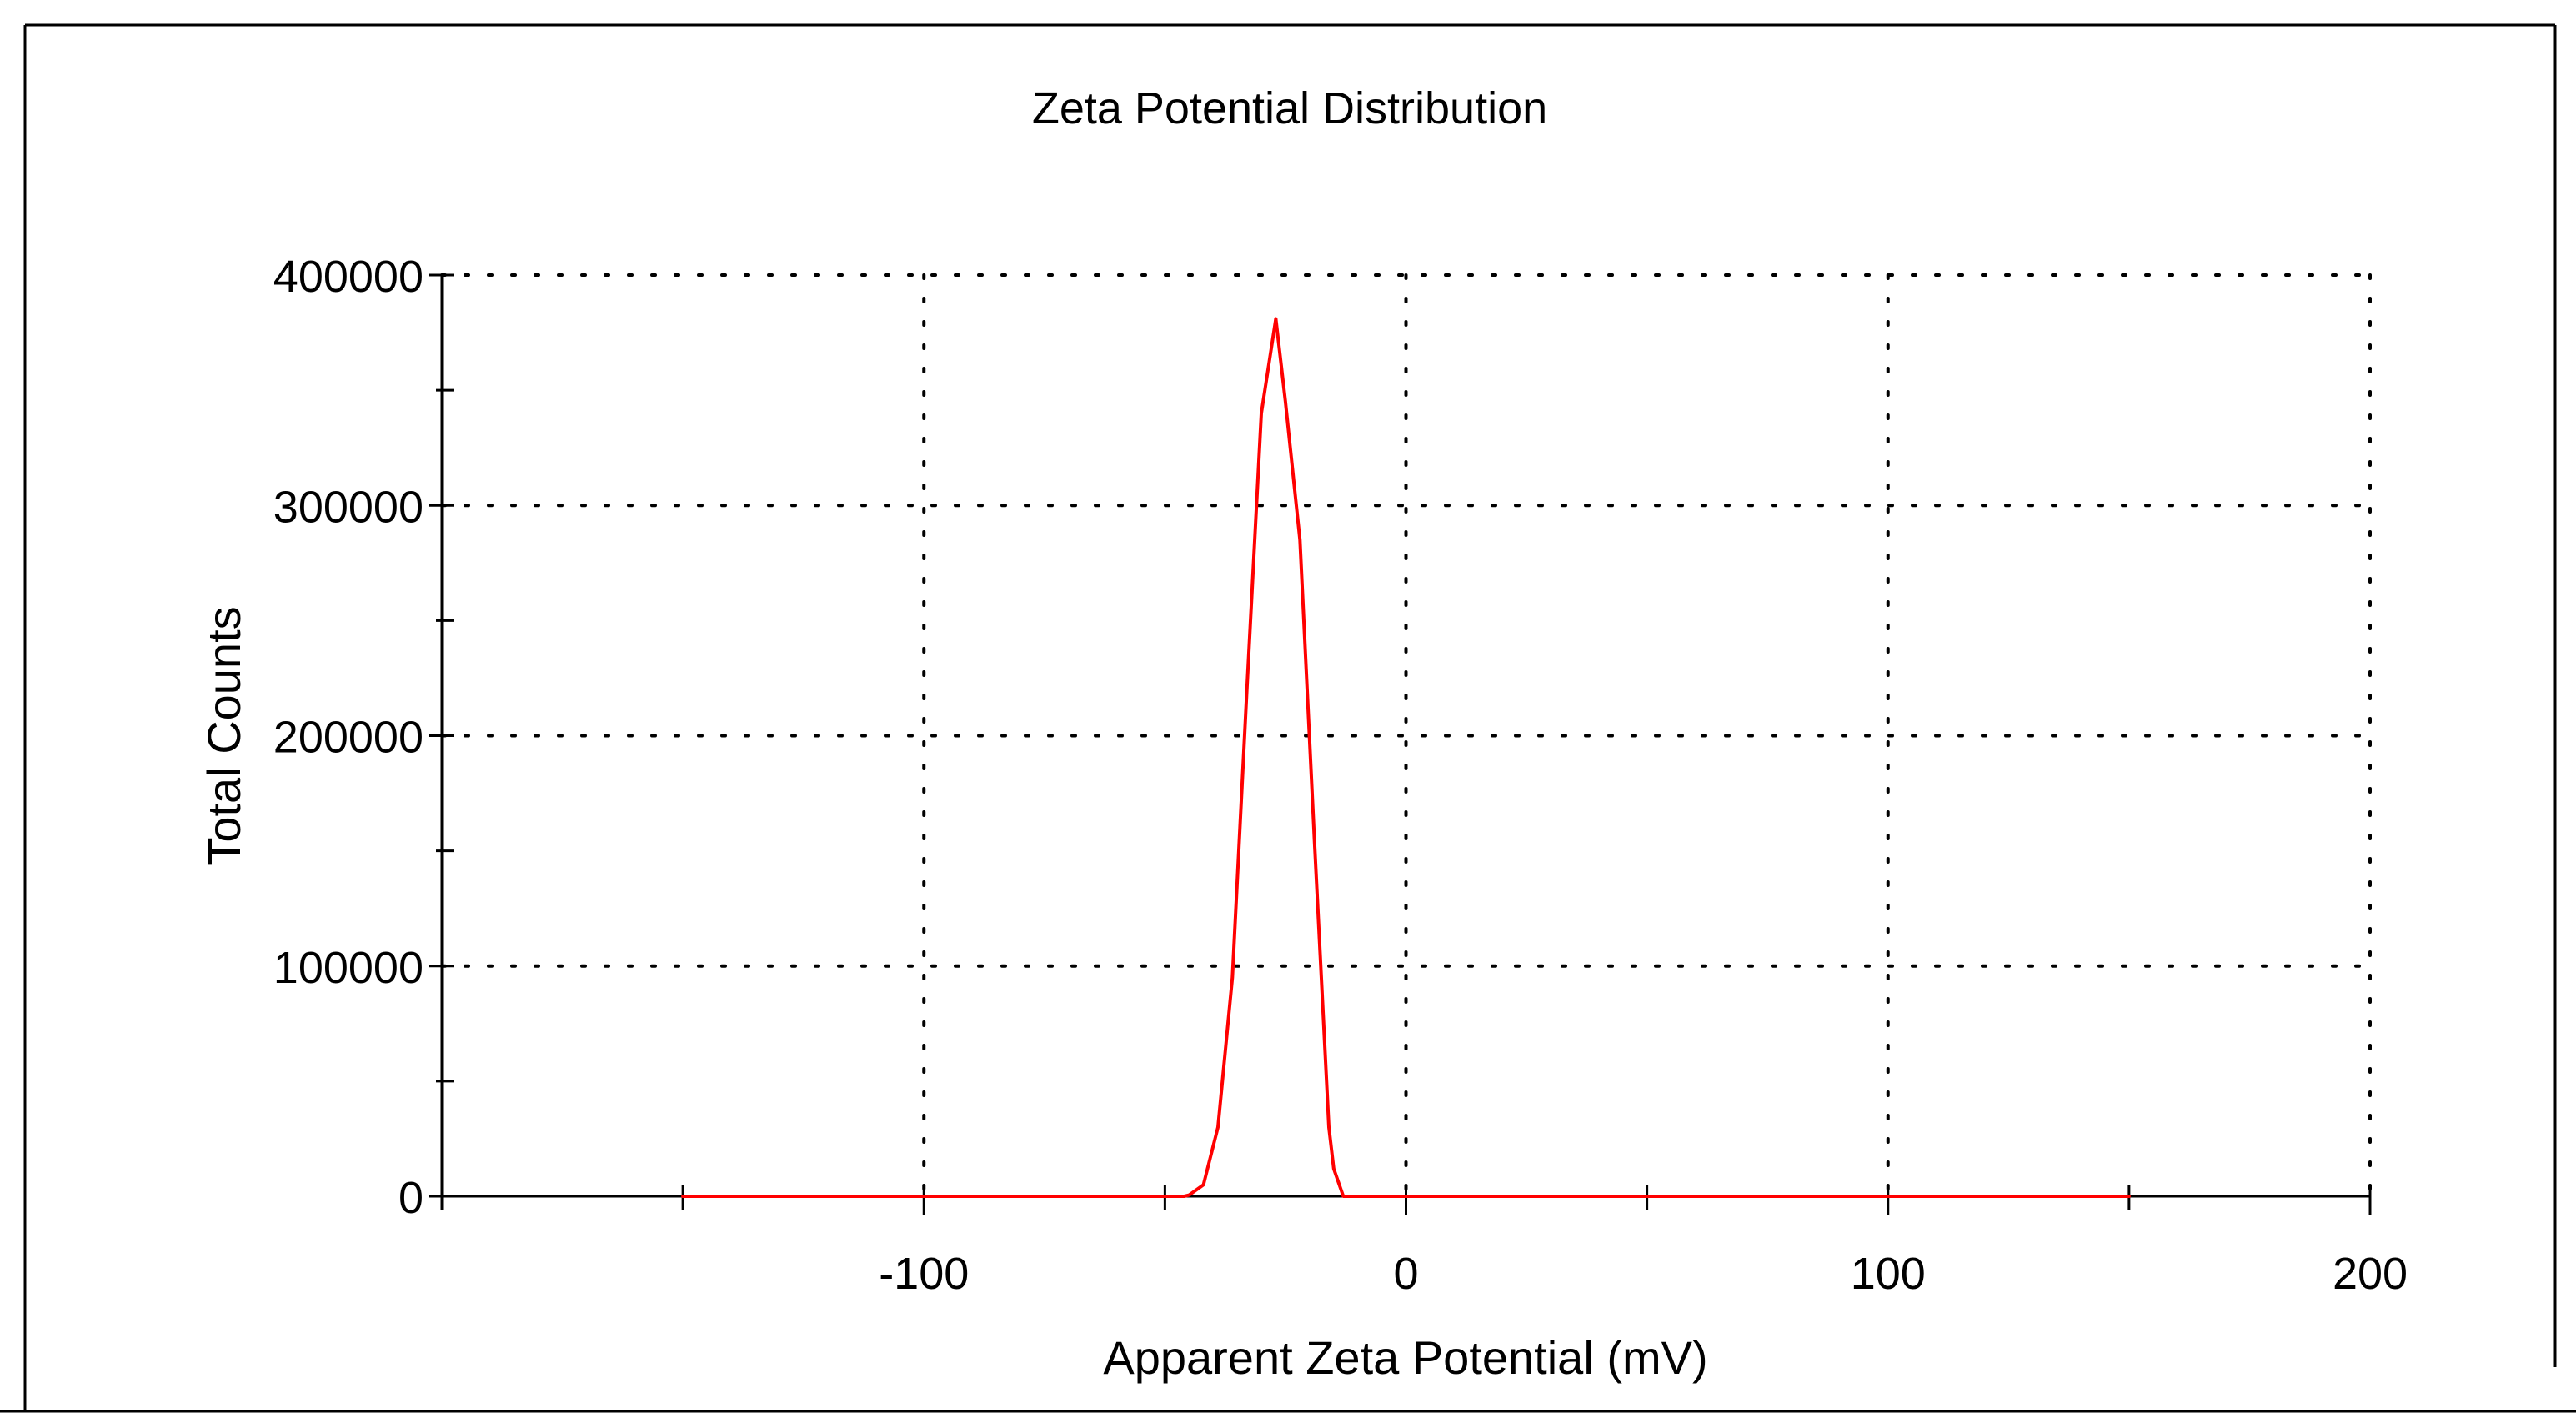 Image resolution: width=2576 pixels, height=1423 pixels. What do you see at coordinates (1405, 1357) in the screenshot?
I see `x-axis-label: Apparent Zeta Potential (mV)` at bounding box center [1405, 1357].